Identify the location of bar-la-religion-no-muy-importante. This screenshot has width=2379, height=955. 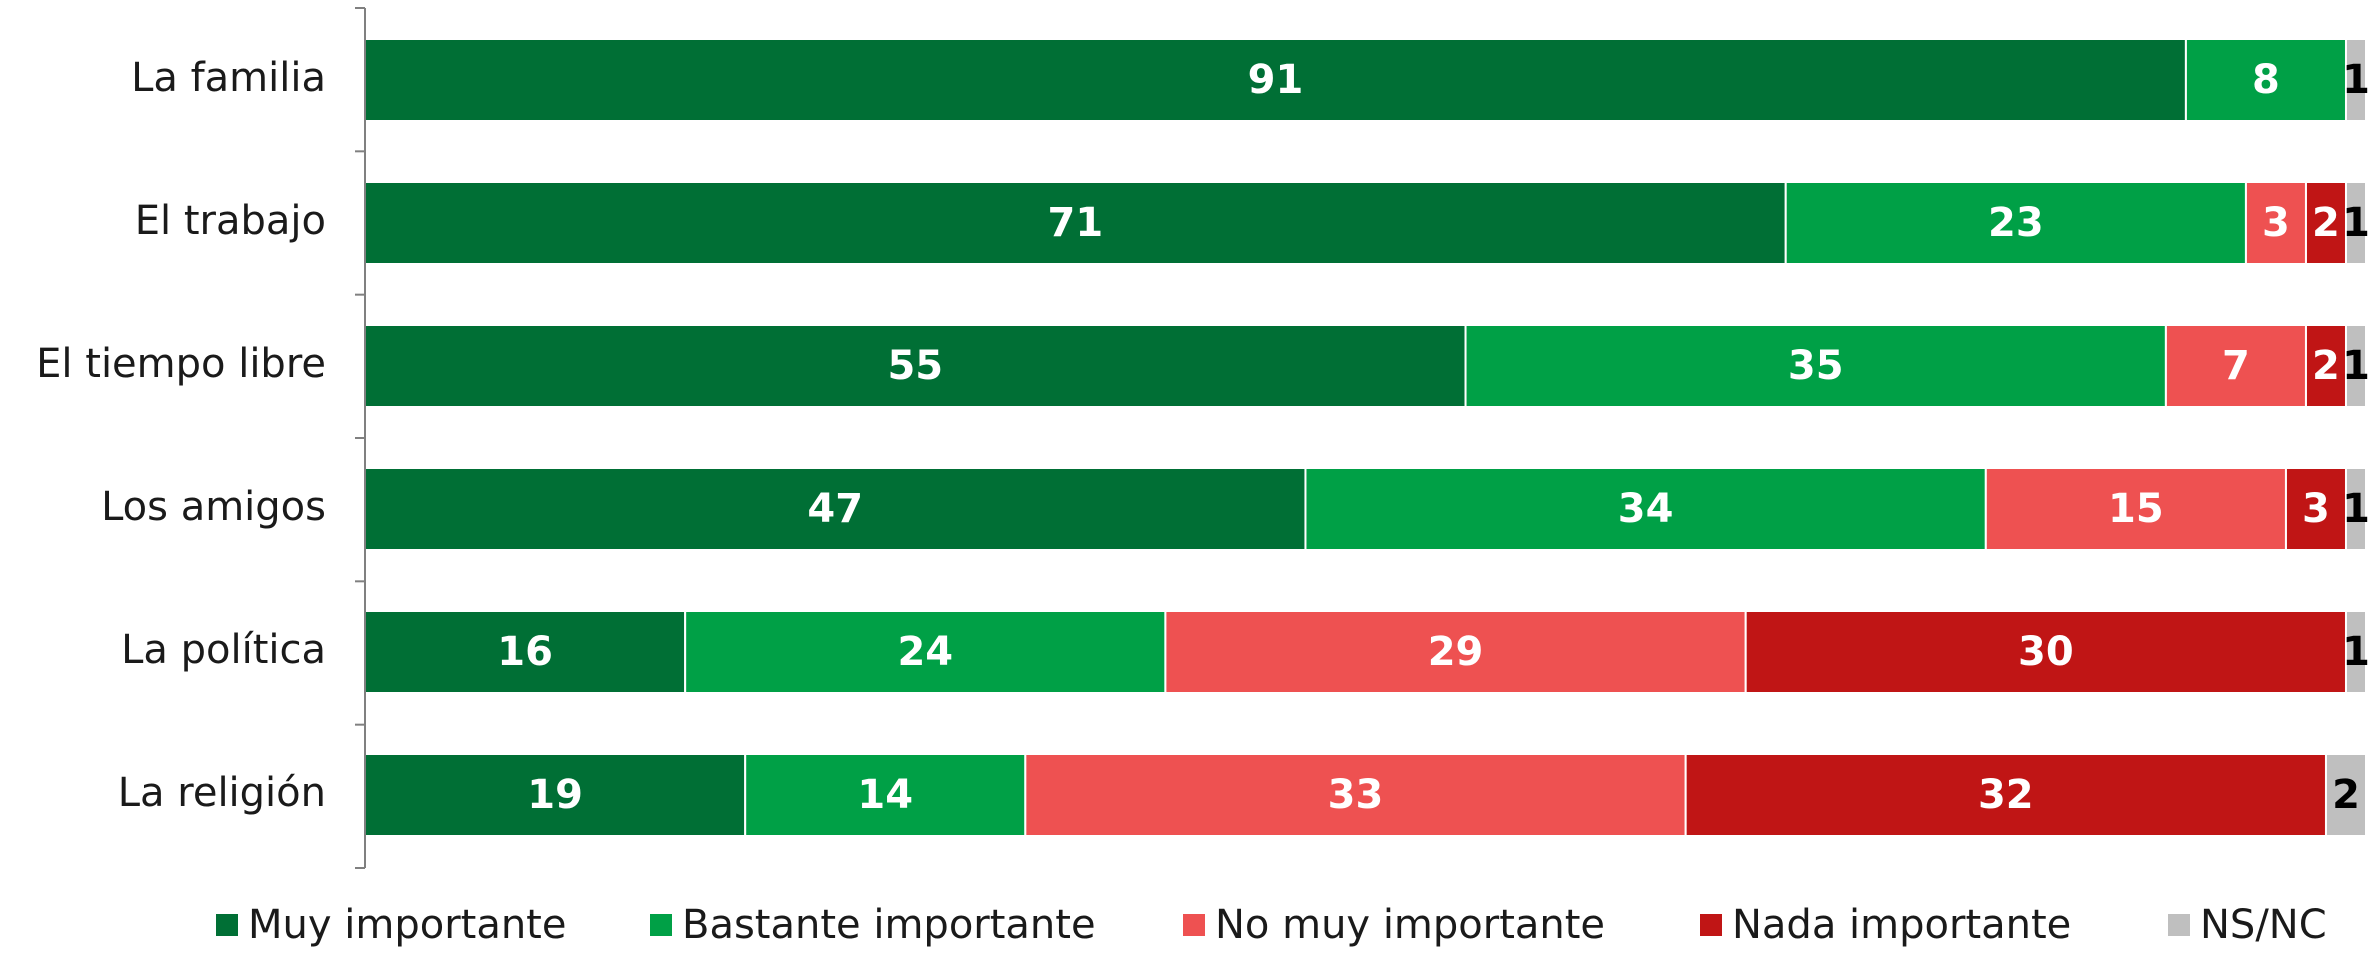
(1355, 795).